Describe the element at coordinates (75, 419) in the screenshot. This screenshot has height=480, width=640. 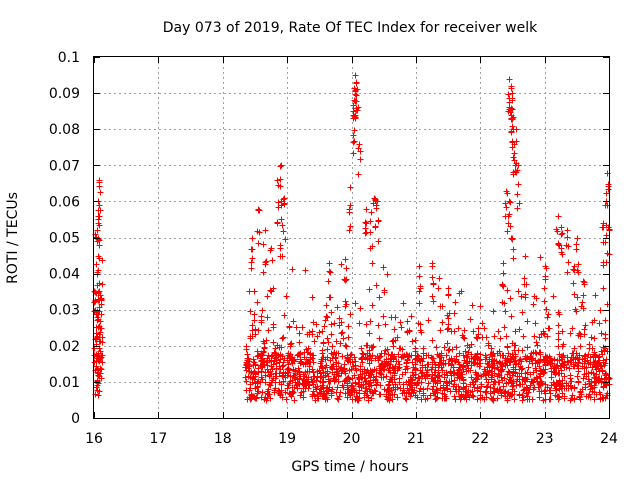
I see `y-tick-label: 0` at that location.